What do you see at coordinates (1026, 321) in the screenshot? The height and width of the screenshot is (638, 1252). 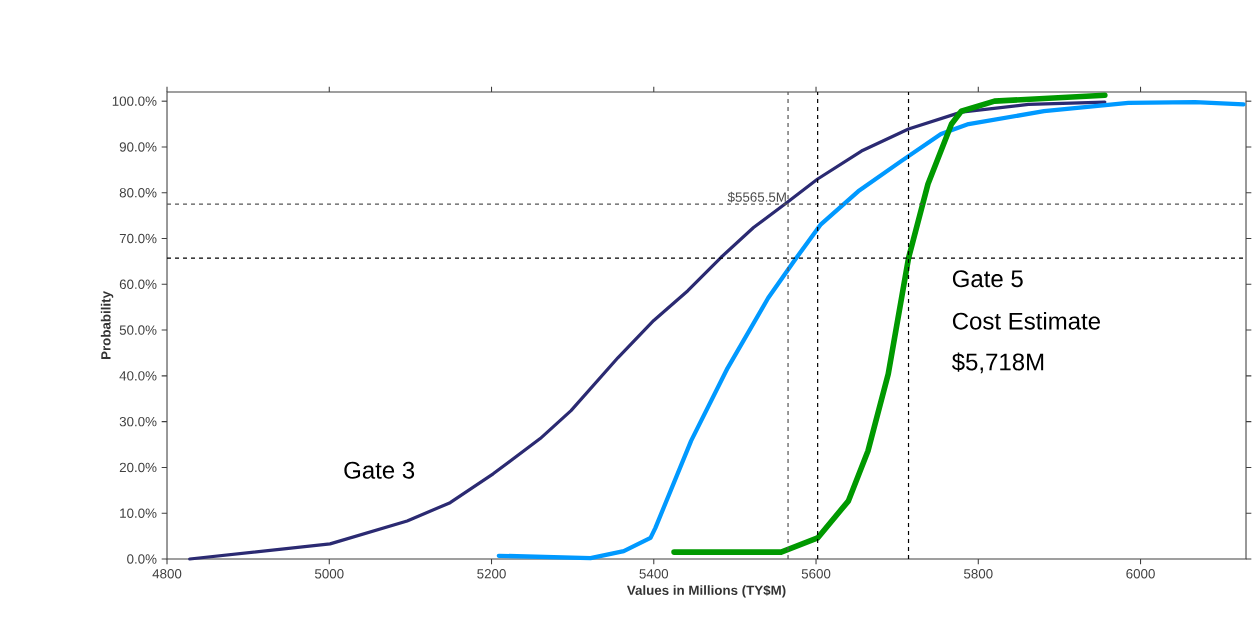 I see `annotation: Cost Estimate` at bounding box center [1026, 321].